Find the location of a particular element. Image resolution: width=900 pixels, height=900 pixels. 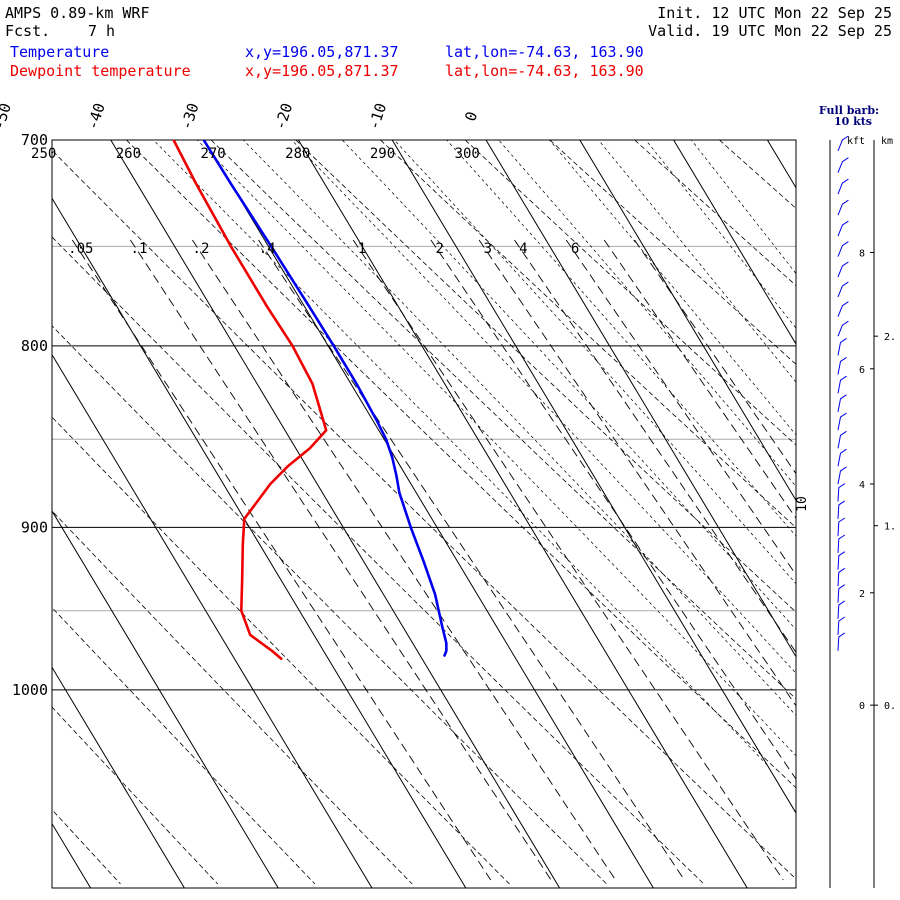

temperature-tick-label: -50 is located at coordinates (7, 116).